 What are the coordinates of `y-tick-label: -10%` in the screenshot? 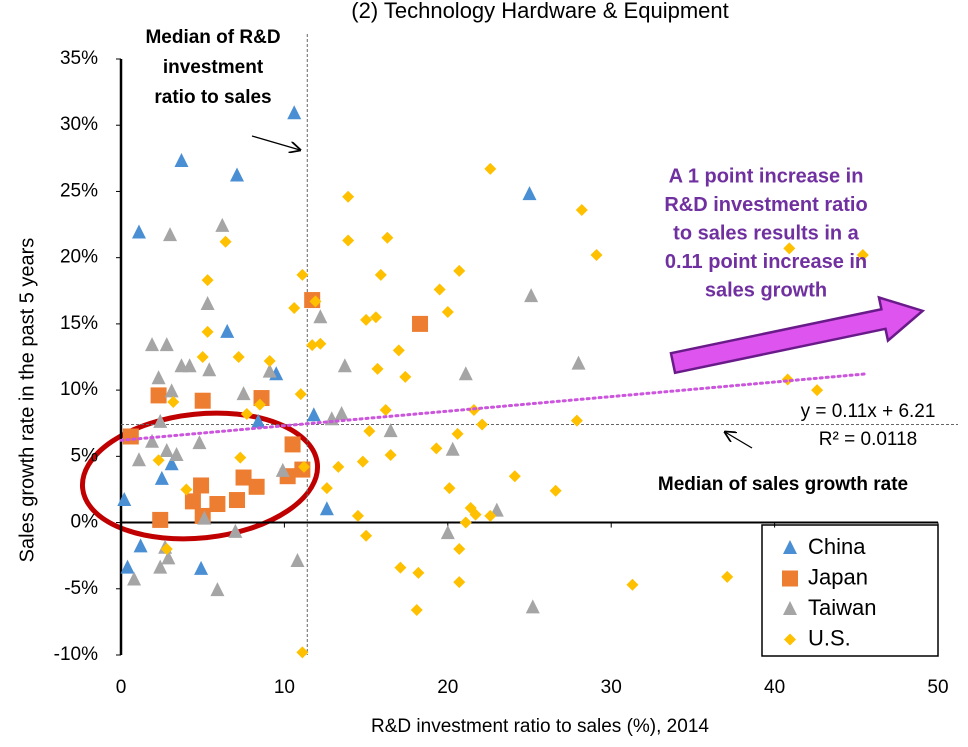 It's located at (76, 654).